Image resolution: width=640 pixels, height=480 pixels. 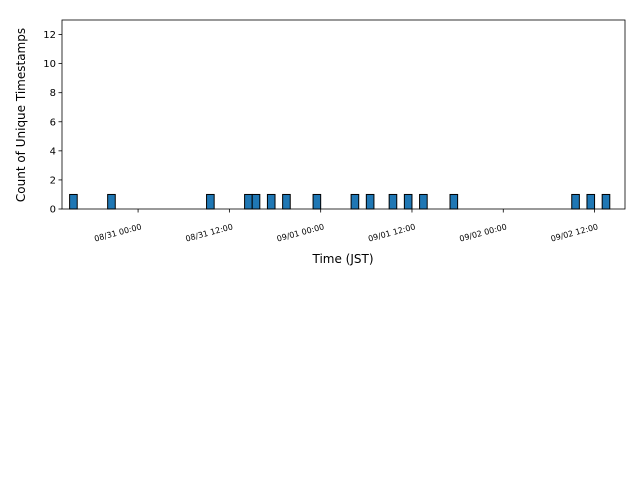 What do you see at coordinates (53, 180) in the screenshot?
I see `y-tick-label: 2` at bounding box center [53, 180].